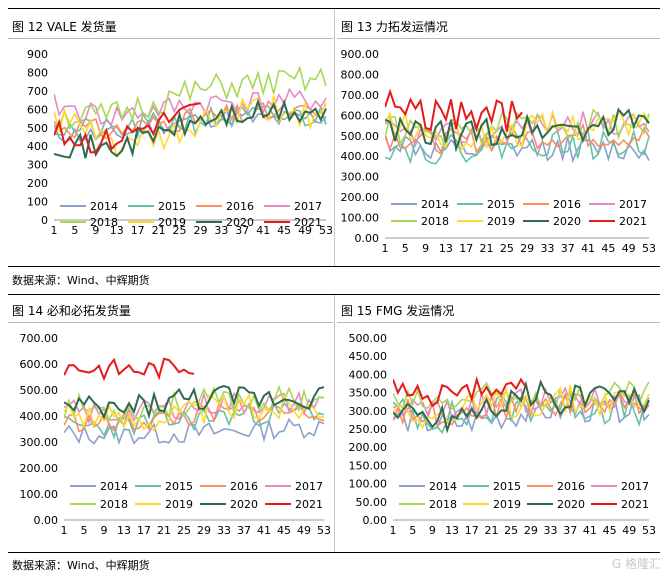 The width and height of the screenshot is (667, 574). I want to click on y-tick-label: 50.00, so click(372, 502).